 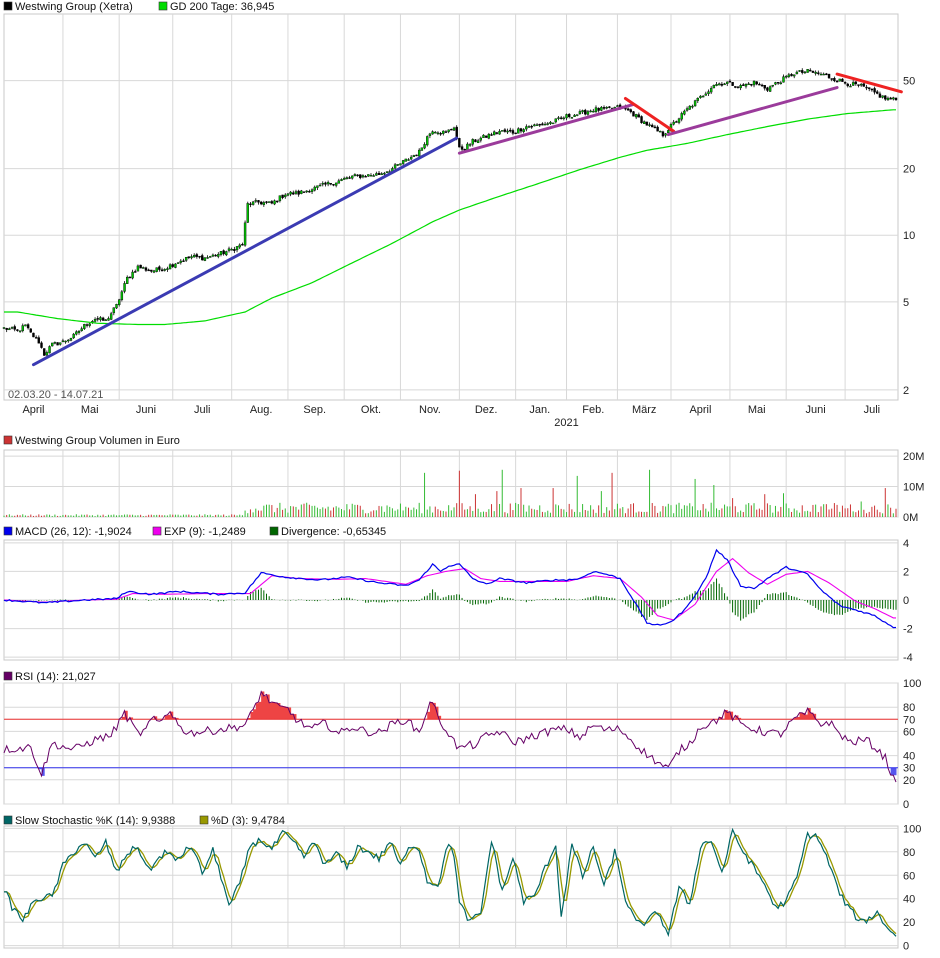 What do you see at coordinates (371, 410) in the screenshot?
I see `month-label-6: Okt.` at bounding box center [371, 410].